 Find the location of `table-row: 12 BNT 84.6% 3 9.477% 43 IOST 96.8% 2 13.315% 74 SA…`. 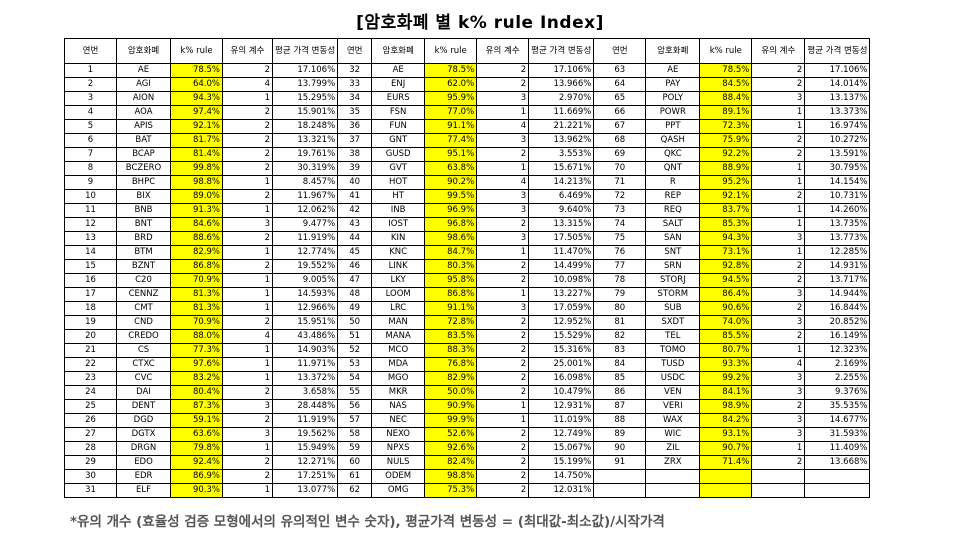

table-row: 12 BNT 84.6% 3 9.477% 43 IOST 96.8% 2 13.315% 74 SA… is located at coordinates (467, 224).